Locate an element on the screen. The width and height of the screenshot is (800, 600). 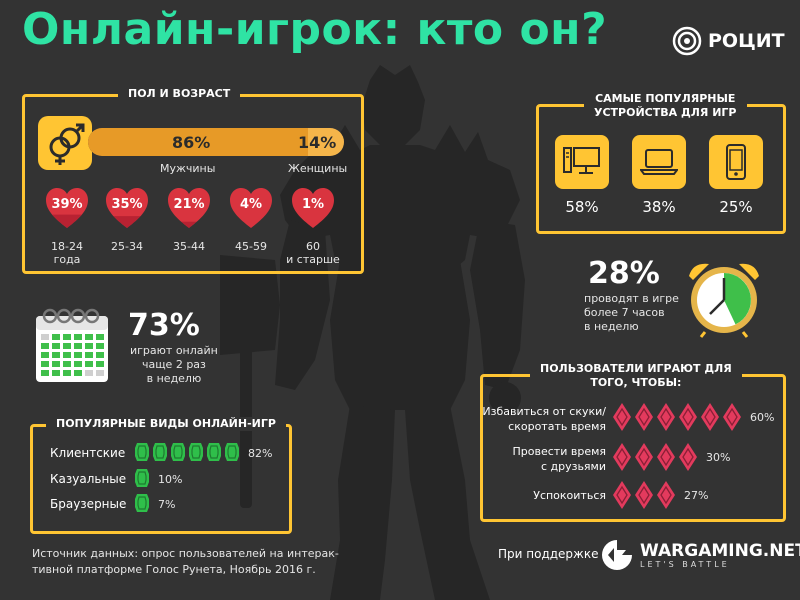
age-group-label: 18-24 года is located at coordinates (67, 253).